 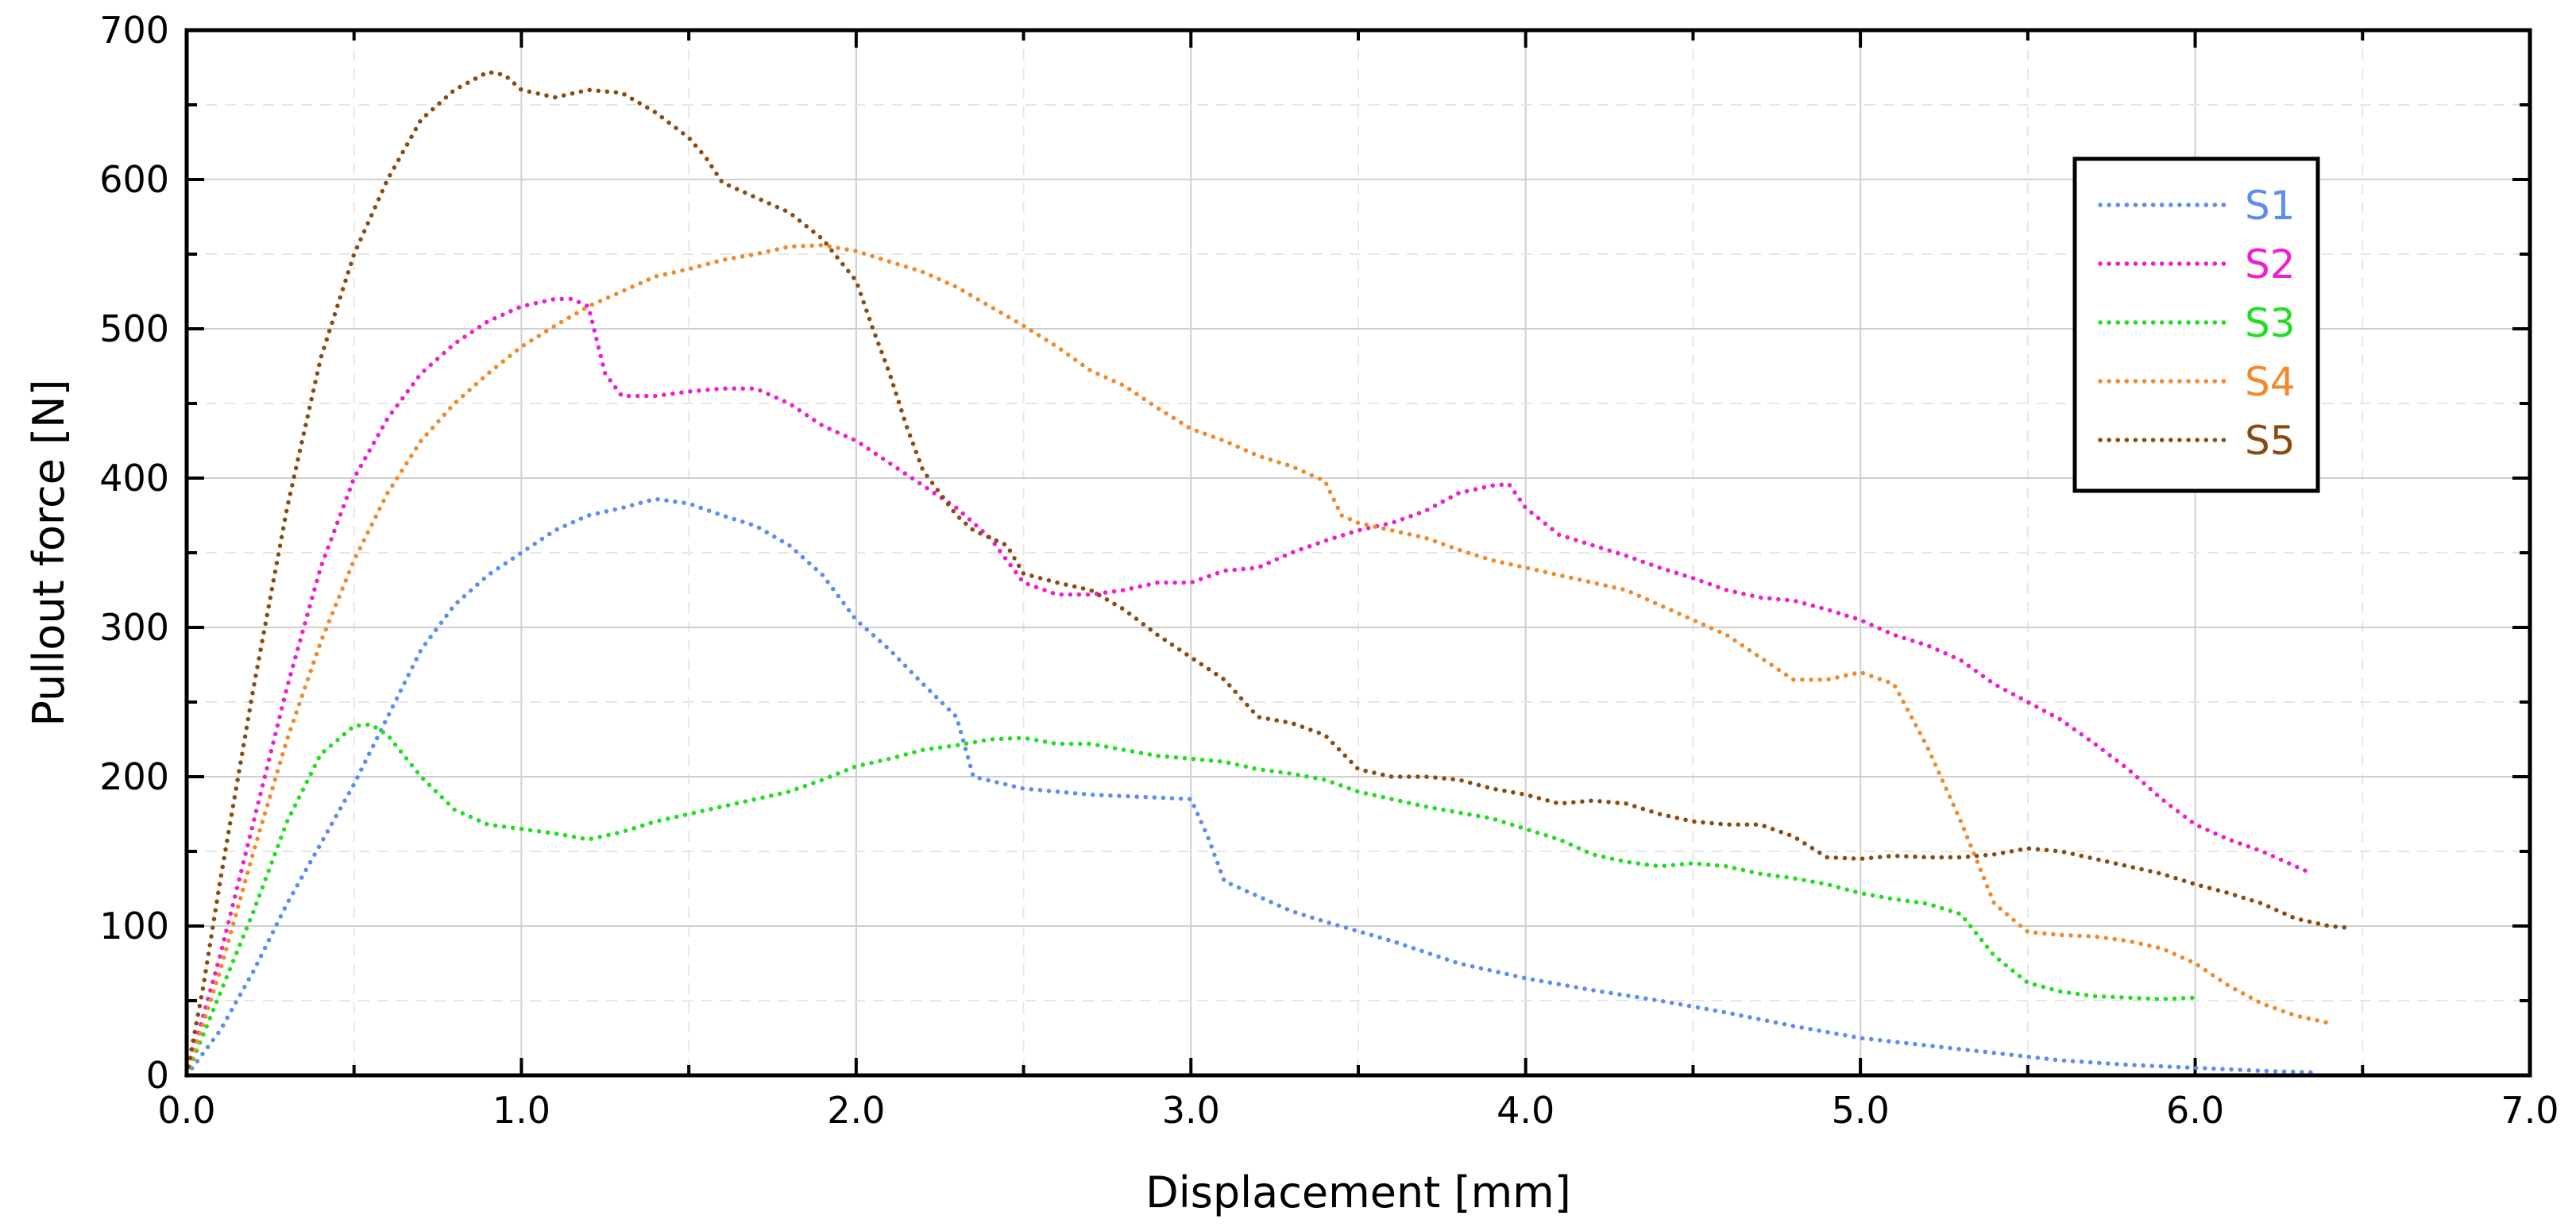 I want to click on legend: S1 S2 S3 S4 S5, so click(x=2196, y=324).